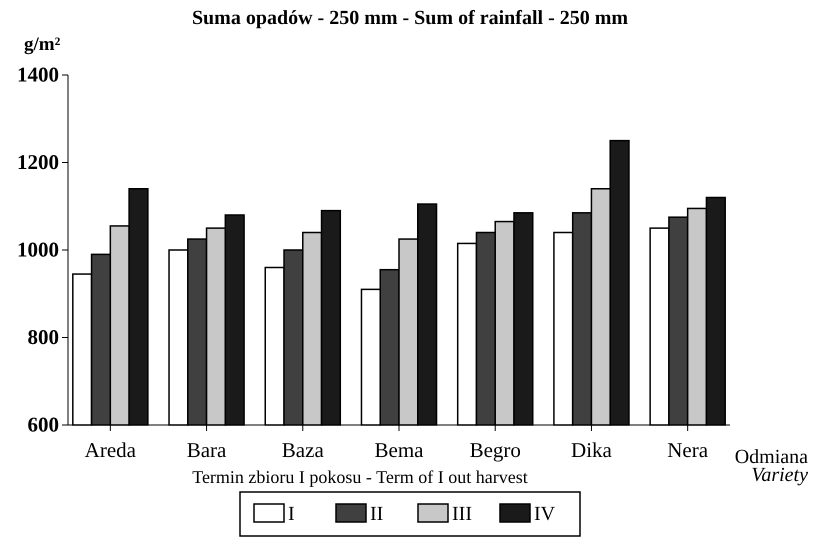 This screenshot has height=542, width=814. Describe the element at coordinates (43, 337) in the screenshot. I see `y-tick-label: 800` at that location.